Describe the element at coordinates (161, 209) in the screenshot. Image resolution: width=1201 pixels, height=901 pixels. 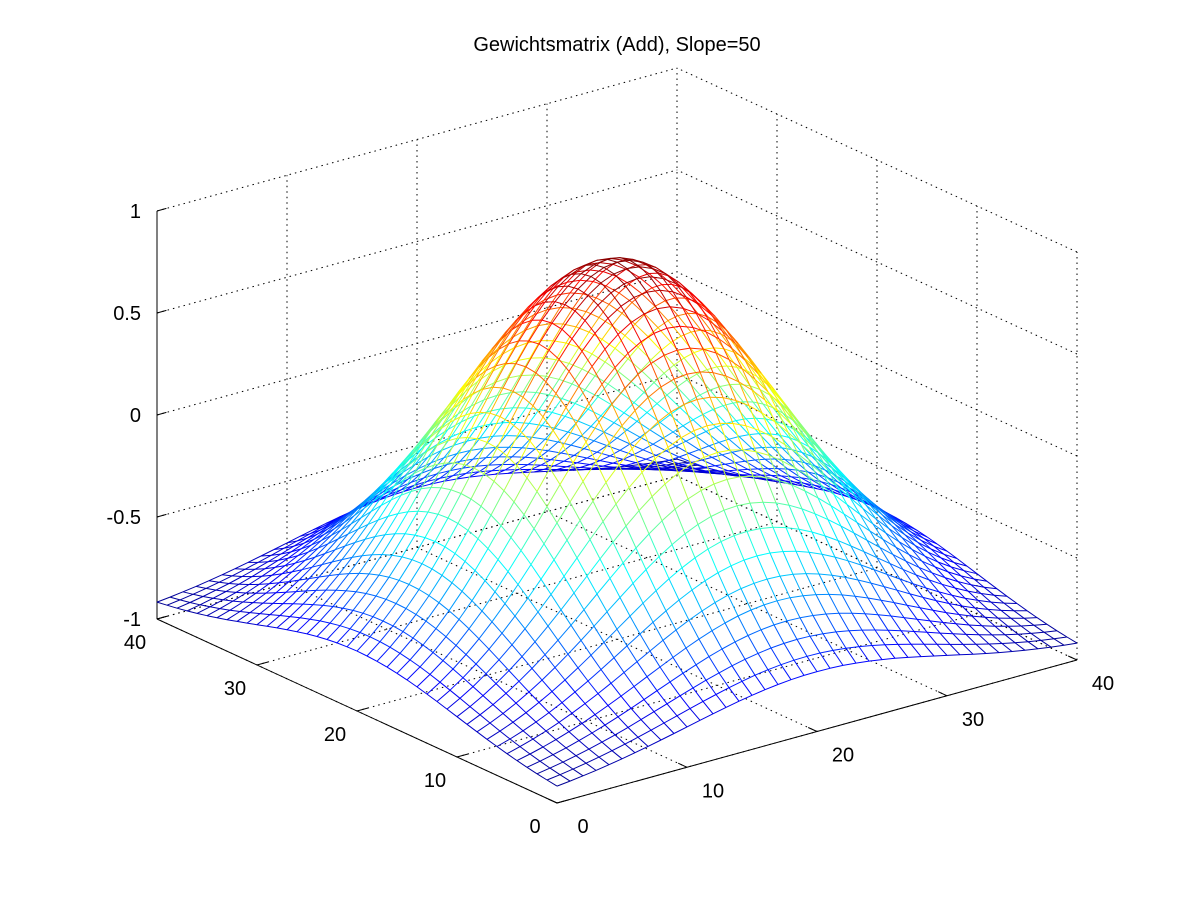
I see `z-tick-mark` at that location.